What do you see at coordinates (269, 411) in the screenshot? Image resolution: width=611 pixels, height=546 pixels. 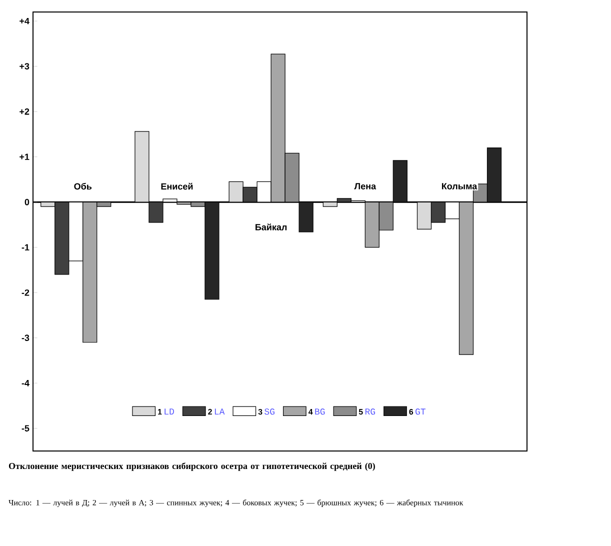 I see `legend-label: SG` at bounding box center [269, 411].